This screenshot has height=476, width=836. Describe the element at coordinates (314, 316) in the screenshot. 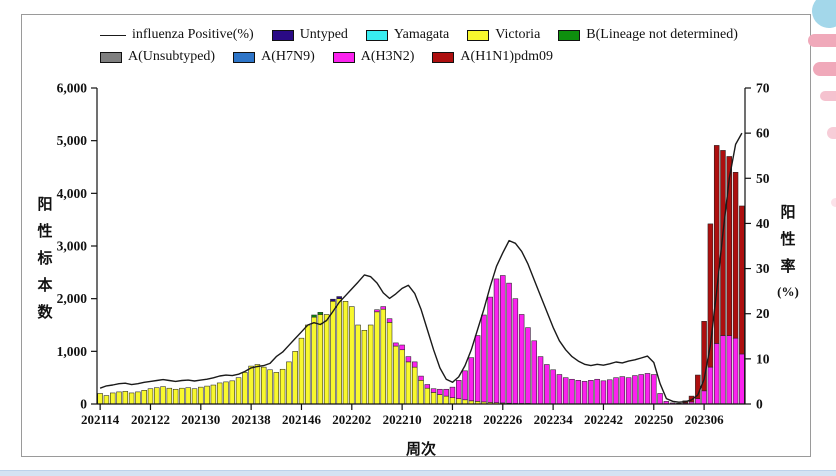

I see `bar-segment-b-lineage-not-determined-` at that location.